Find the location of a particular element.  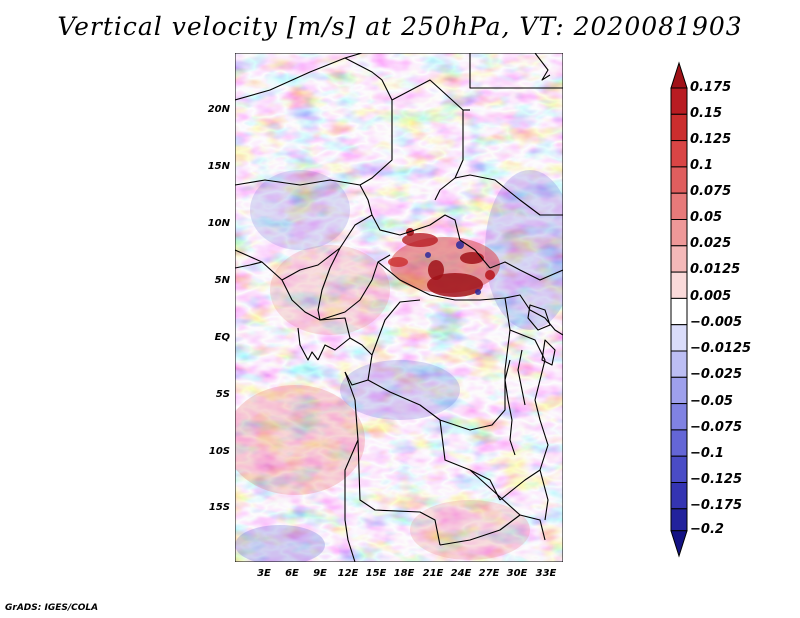

colorbar-bottom-arrow is located at coordinates (679, 544).